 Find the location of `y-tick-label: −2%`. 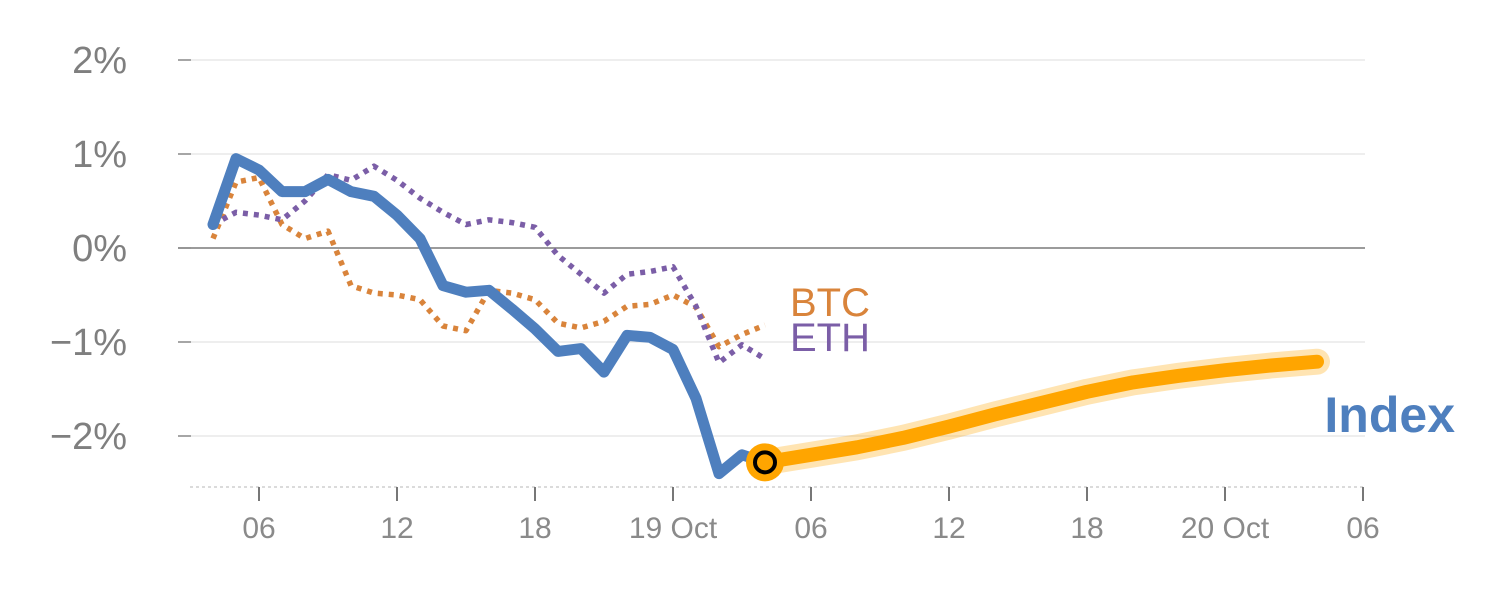

y-tick-label: −2% is located at coordinates (88, 437).